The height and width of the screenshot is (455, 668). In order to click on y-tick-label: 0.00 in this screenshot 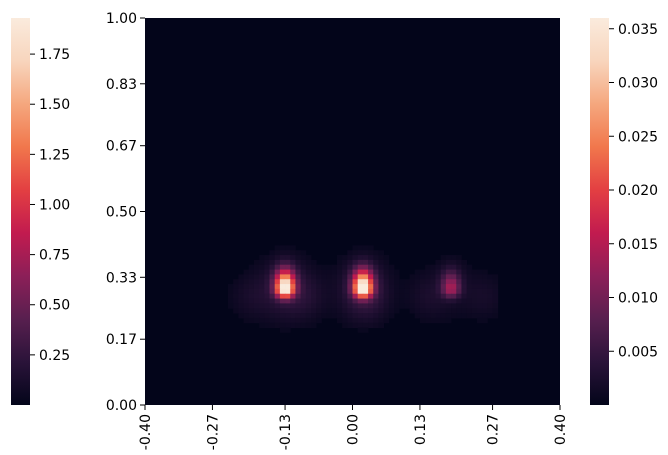, I will do `click(121, 406)`.